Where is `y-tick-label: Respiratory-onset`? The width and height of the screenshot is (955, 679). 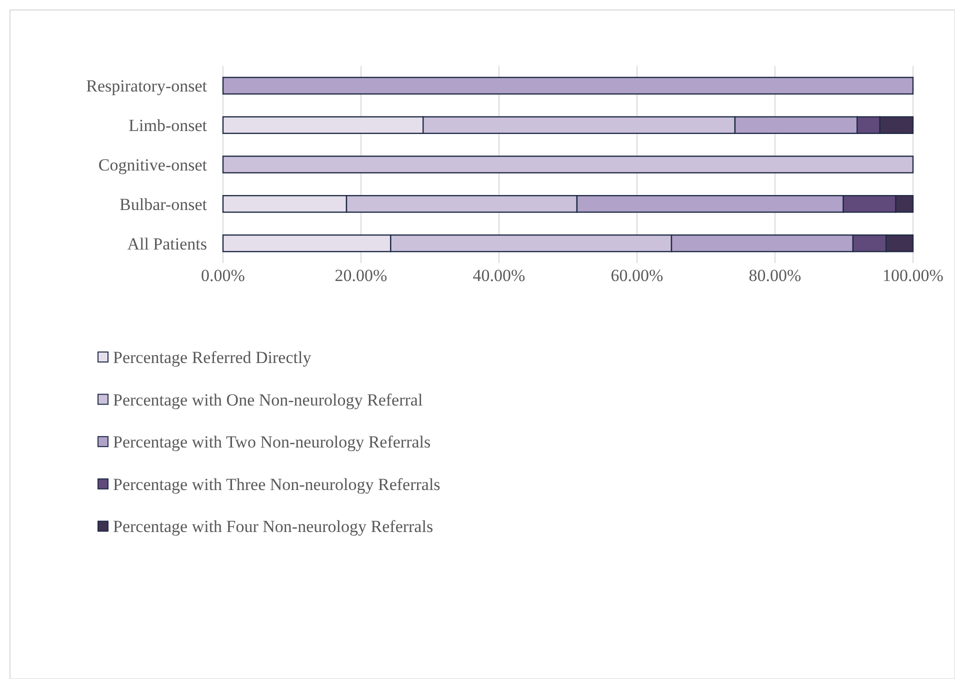 y-tick-label: Respiratory-onset is located at coordinates (147, 86).